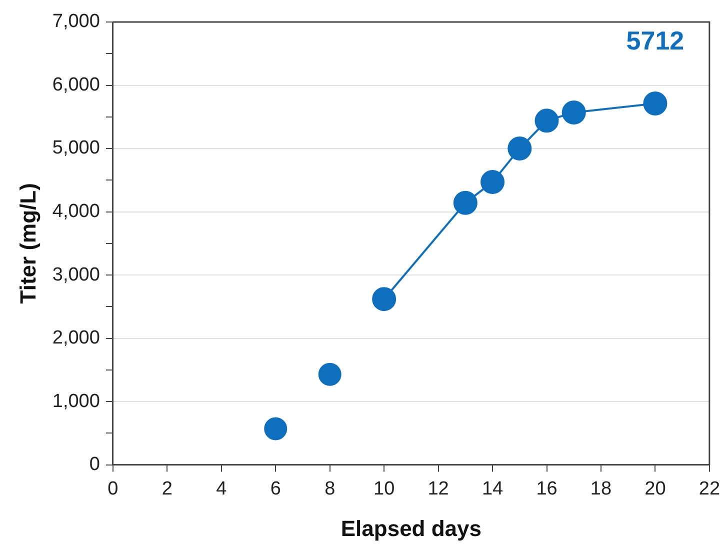  What do you see at coordinates (76, 338) in the screenshot?
I see `y-tick-label: 2,000` at bounding box center [76, 338].